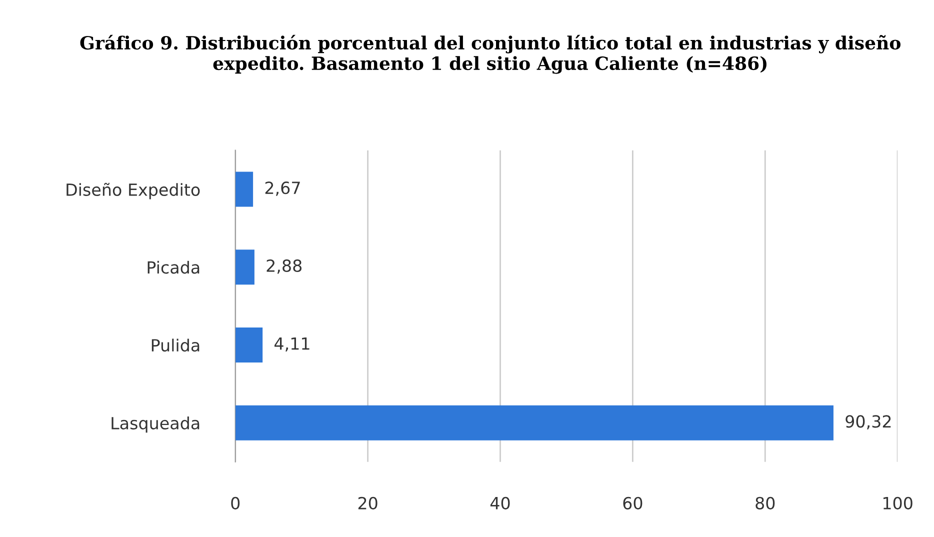 This screenshot has height=537, width=934. What do you see at coordinates (898, 503) in the screenshot?
I see `x-tick-label: 100` at bounding box center [898, 503].